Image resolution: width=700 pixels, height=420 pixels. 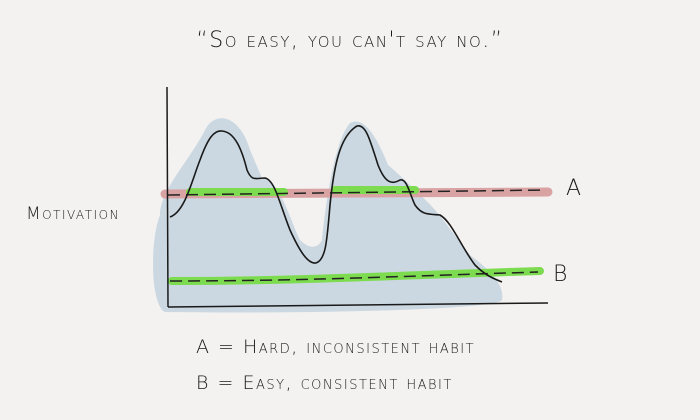 What do you see at coordinates (336, 347) in the screenshot?
I see `legend-a: A = Hard, inconsistent habit` at bounding box center [336, 347].